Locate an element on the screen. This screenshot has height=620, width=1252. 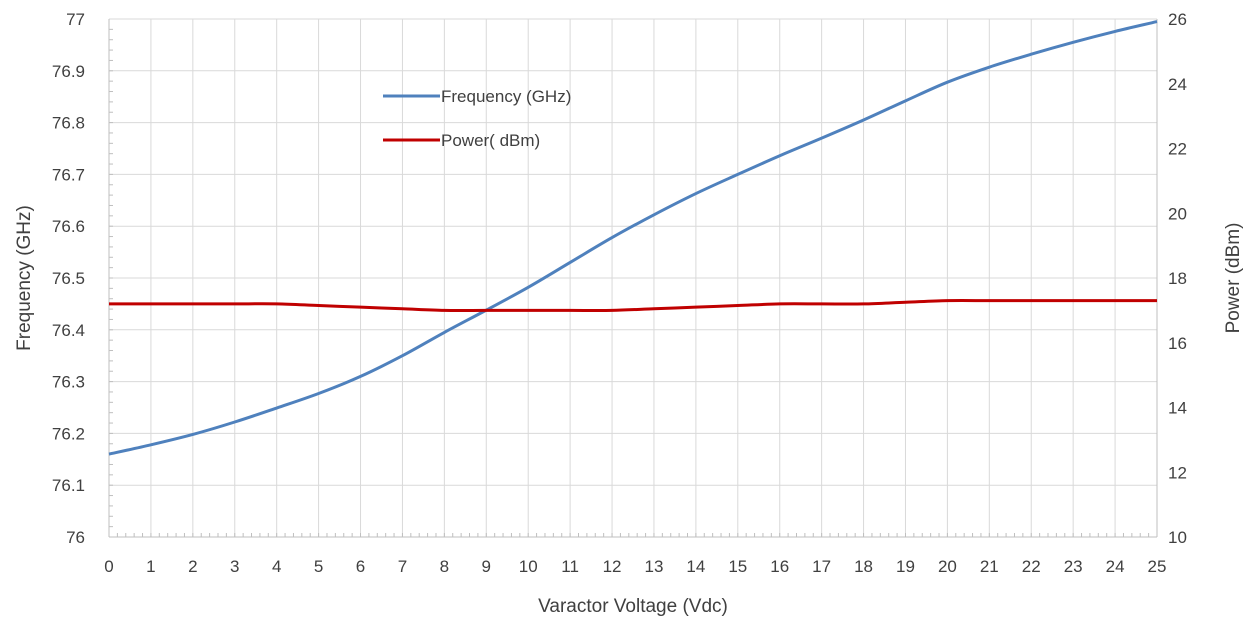
x-tick-label: 23 is located at coordinates (1073, 566).